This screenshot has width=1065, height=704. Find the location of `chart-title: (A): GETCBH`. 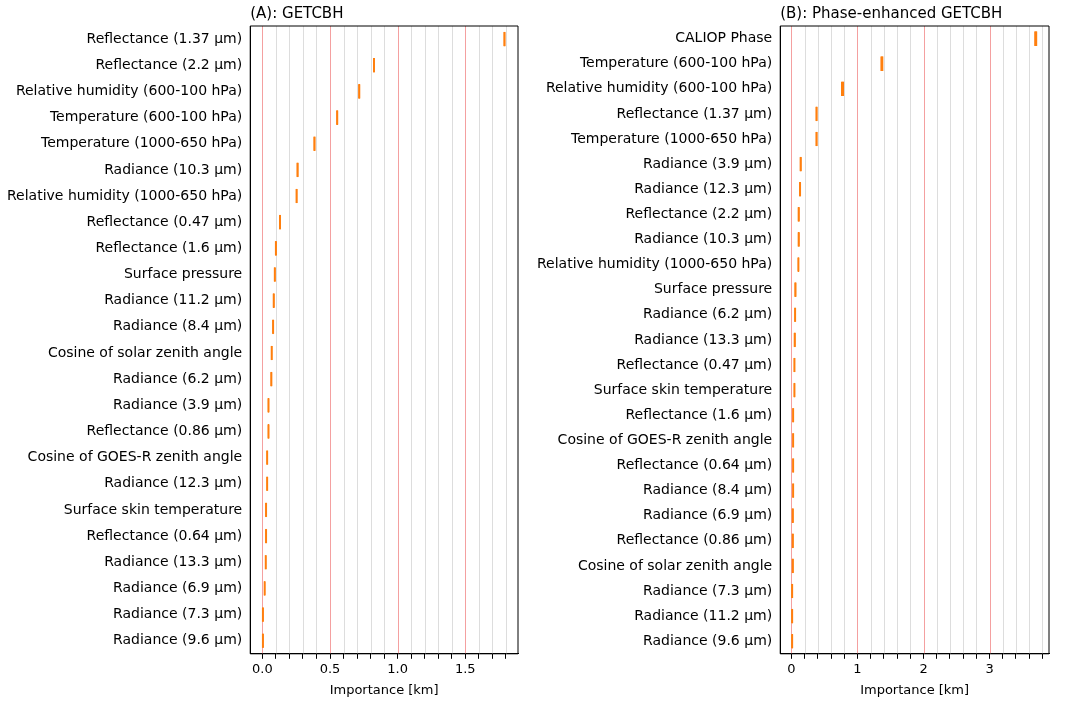

chart-title: (A): GETCBH is located at coordinates (297, 13).